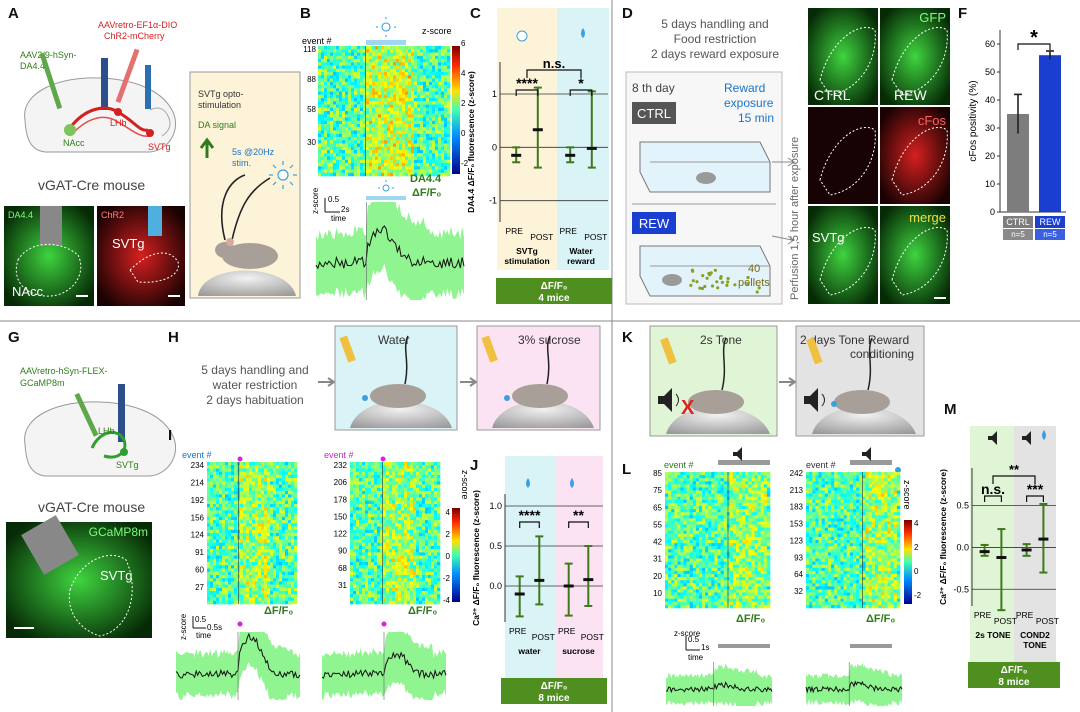 The width and height of the screenshot is (1080, 712). What do you see at coordinates (715, 54) in the screenshot?
I see `d-header-3: 2 days reward exposure` at bounding box center [715, 54].